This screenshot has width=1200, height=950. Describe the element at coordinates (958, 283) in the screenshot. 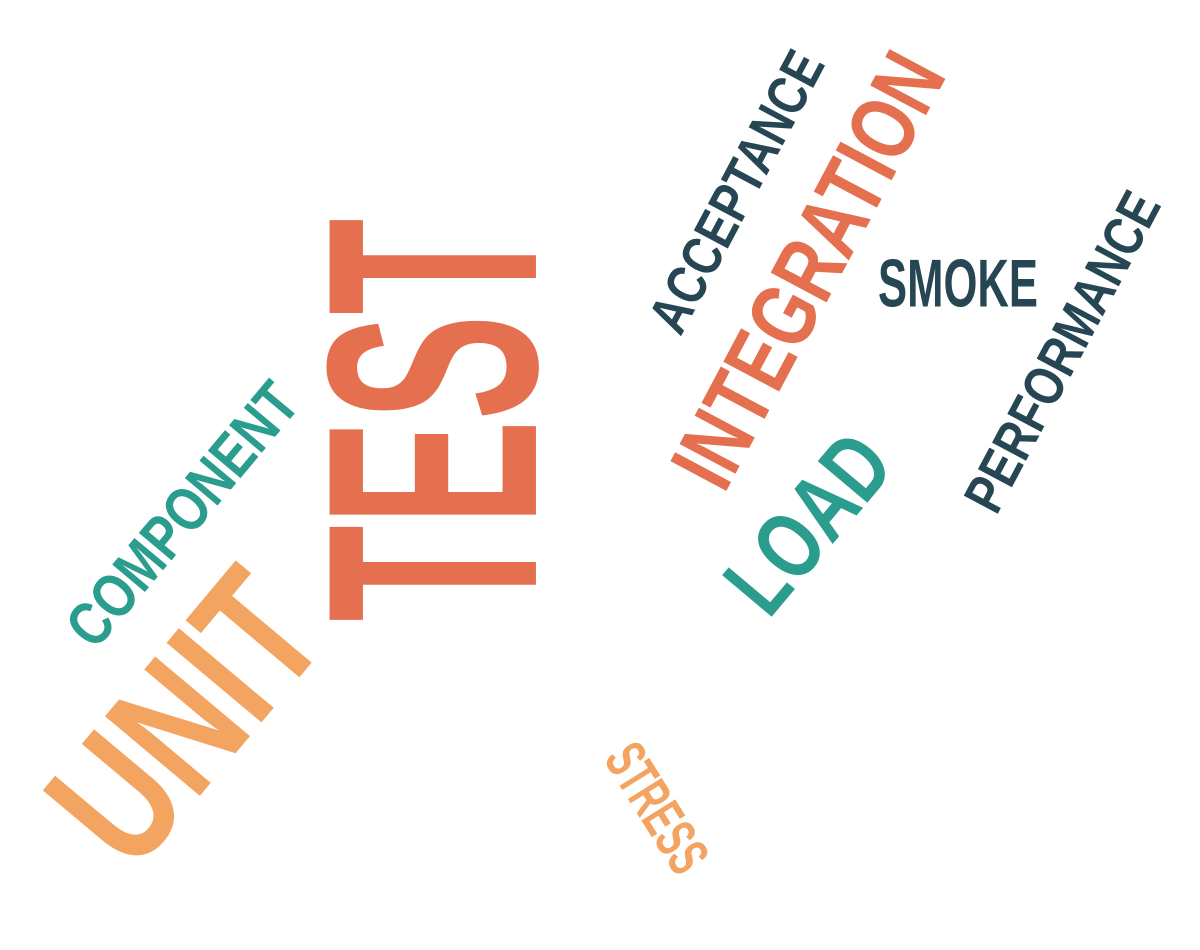

I see `word-smoke: SMOKE` at that location.